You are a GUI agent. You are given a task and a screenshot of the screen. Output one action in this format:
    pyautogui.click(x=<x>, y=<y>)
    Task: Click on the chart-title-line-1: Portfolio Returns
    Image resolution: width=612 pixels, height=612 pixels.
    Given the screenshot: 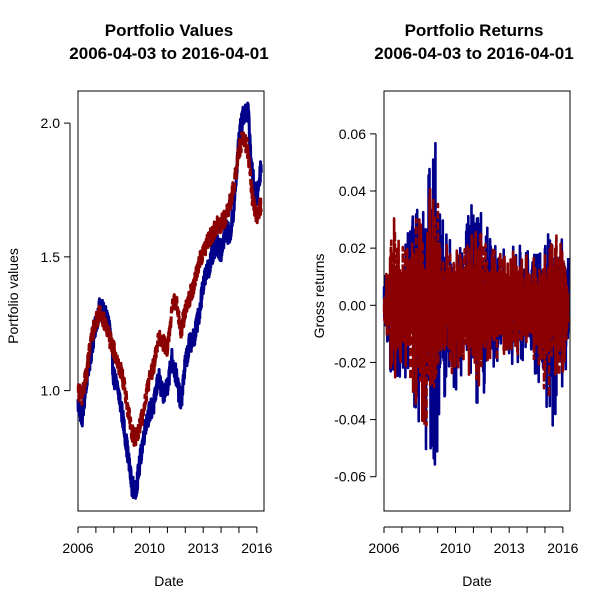 What is the action you would take?
    pyautogui.click(x=474, y=30)
    